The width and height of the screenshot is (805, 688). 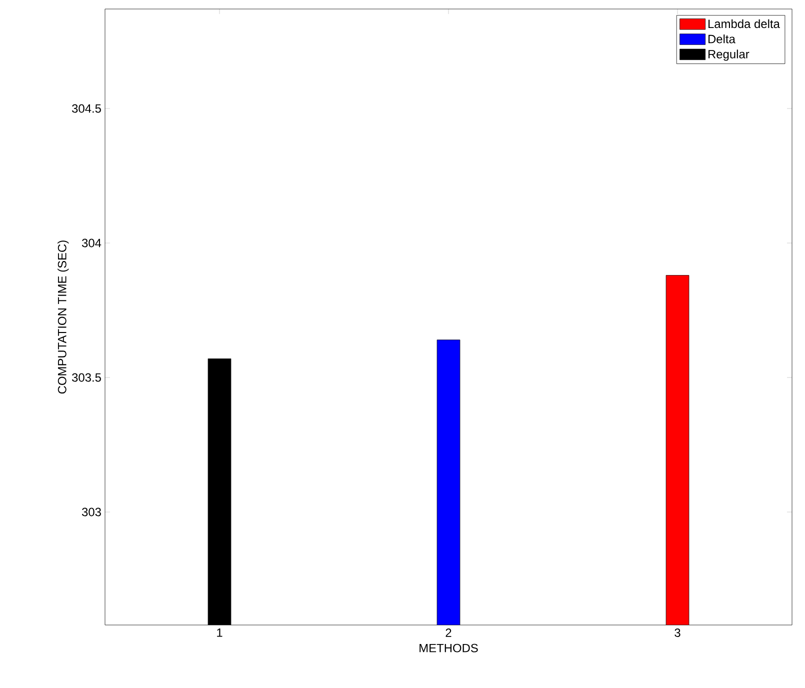 I want to click on x-axis-title: METHODS, so click(x=449, y=648).